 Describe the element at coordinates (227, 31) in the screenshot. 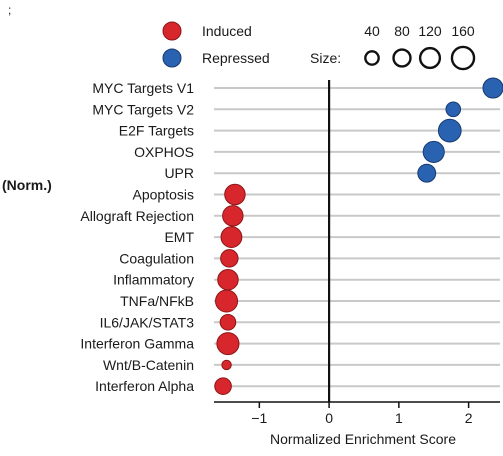

I see `legend-induced-label: Induced` at that location.